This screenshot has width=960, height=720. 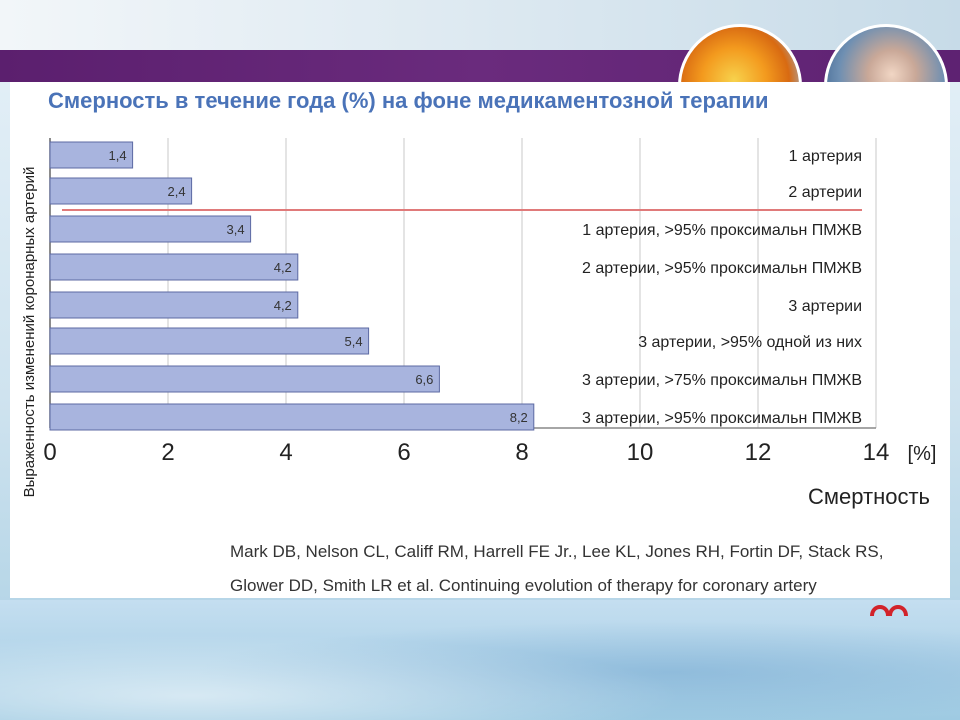 I want to click on x-unit-label: [%], so click(x=922, y=454).